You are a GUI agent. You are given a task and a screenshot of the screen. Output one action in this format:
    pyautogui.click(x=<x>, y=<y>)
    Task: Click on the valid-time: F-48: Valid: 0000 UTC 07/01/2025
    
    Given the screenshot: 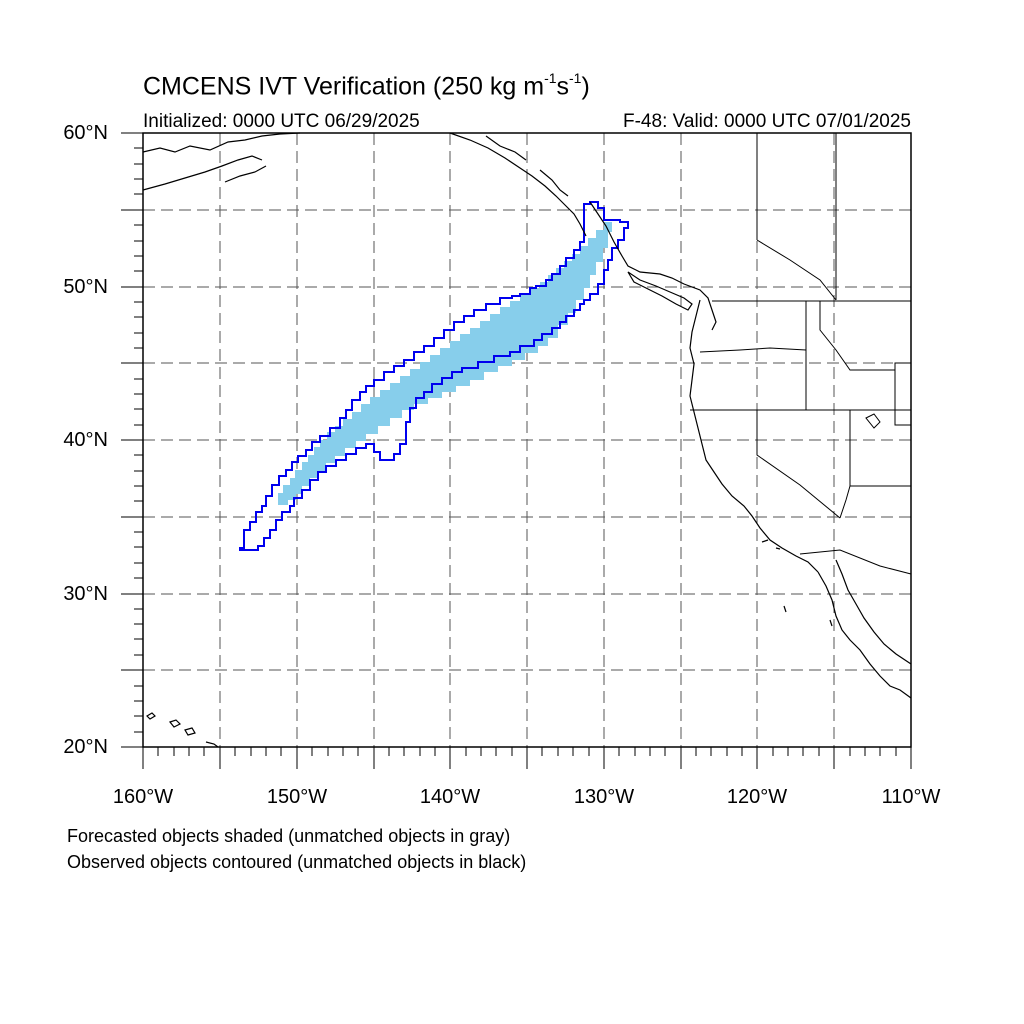 What is the action you would take?
    pyautogui.click(x=767, y=121)
    